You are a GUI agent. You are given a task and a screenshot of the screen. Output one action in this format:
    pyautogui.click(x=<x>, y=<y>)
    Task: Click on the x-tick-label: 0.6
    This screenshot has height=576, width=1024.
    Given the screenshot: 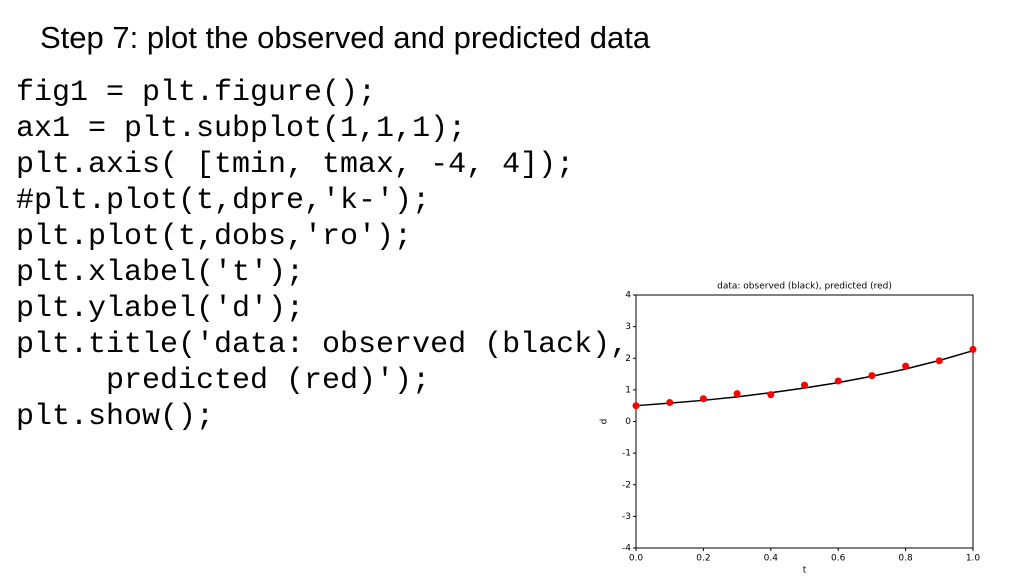 What is the action you would take?
    pyautogui.click(x=838, y=559)
    